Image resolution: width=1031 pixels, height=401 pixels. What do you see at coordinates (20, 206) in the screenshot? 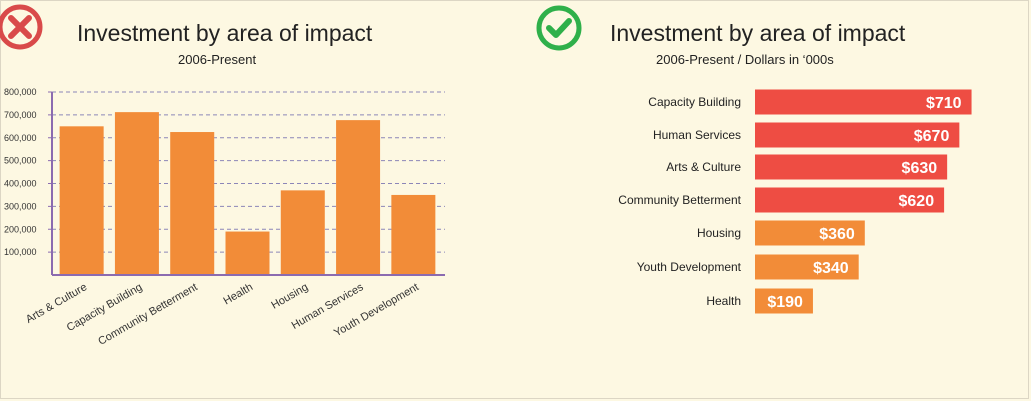
I see `y-tick-label: 300,000` at bounding box center [20, 206].